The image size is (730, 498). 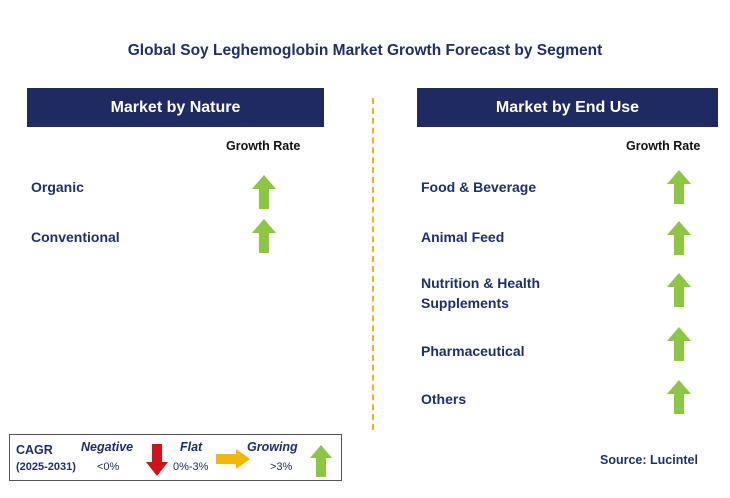 I want to click on source-note: Source: Lucintel, so click(x=649, y=460).